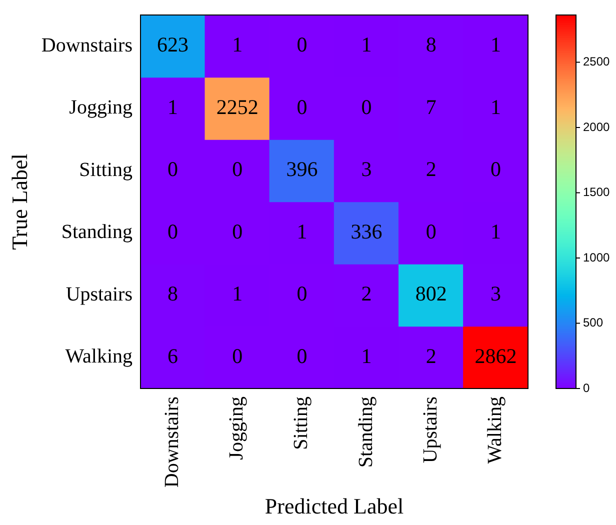 The image size is (616, 525). What do you see at coordinates (334, 506) in the screenshot?
I see `x-axis-title: Predicted Label` at bounding box center [334, 506].